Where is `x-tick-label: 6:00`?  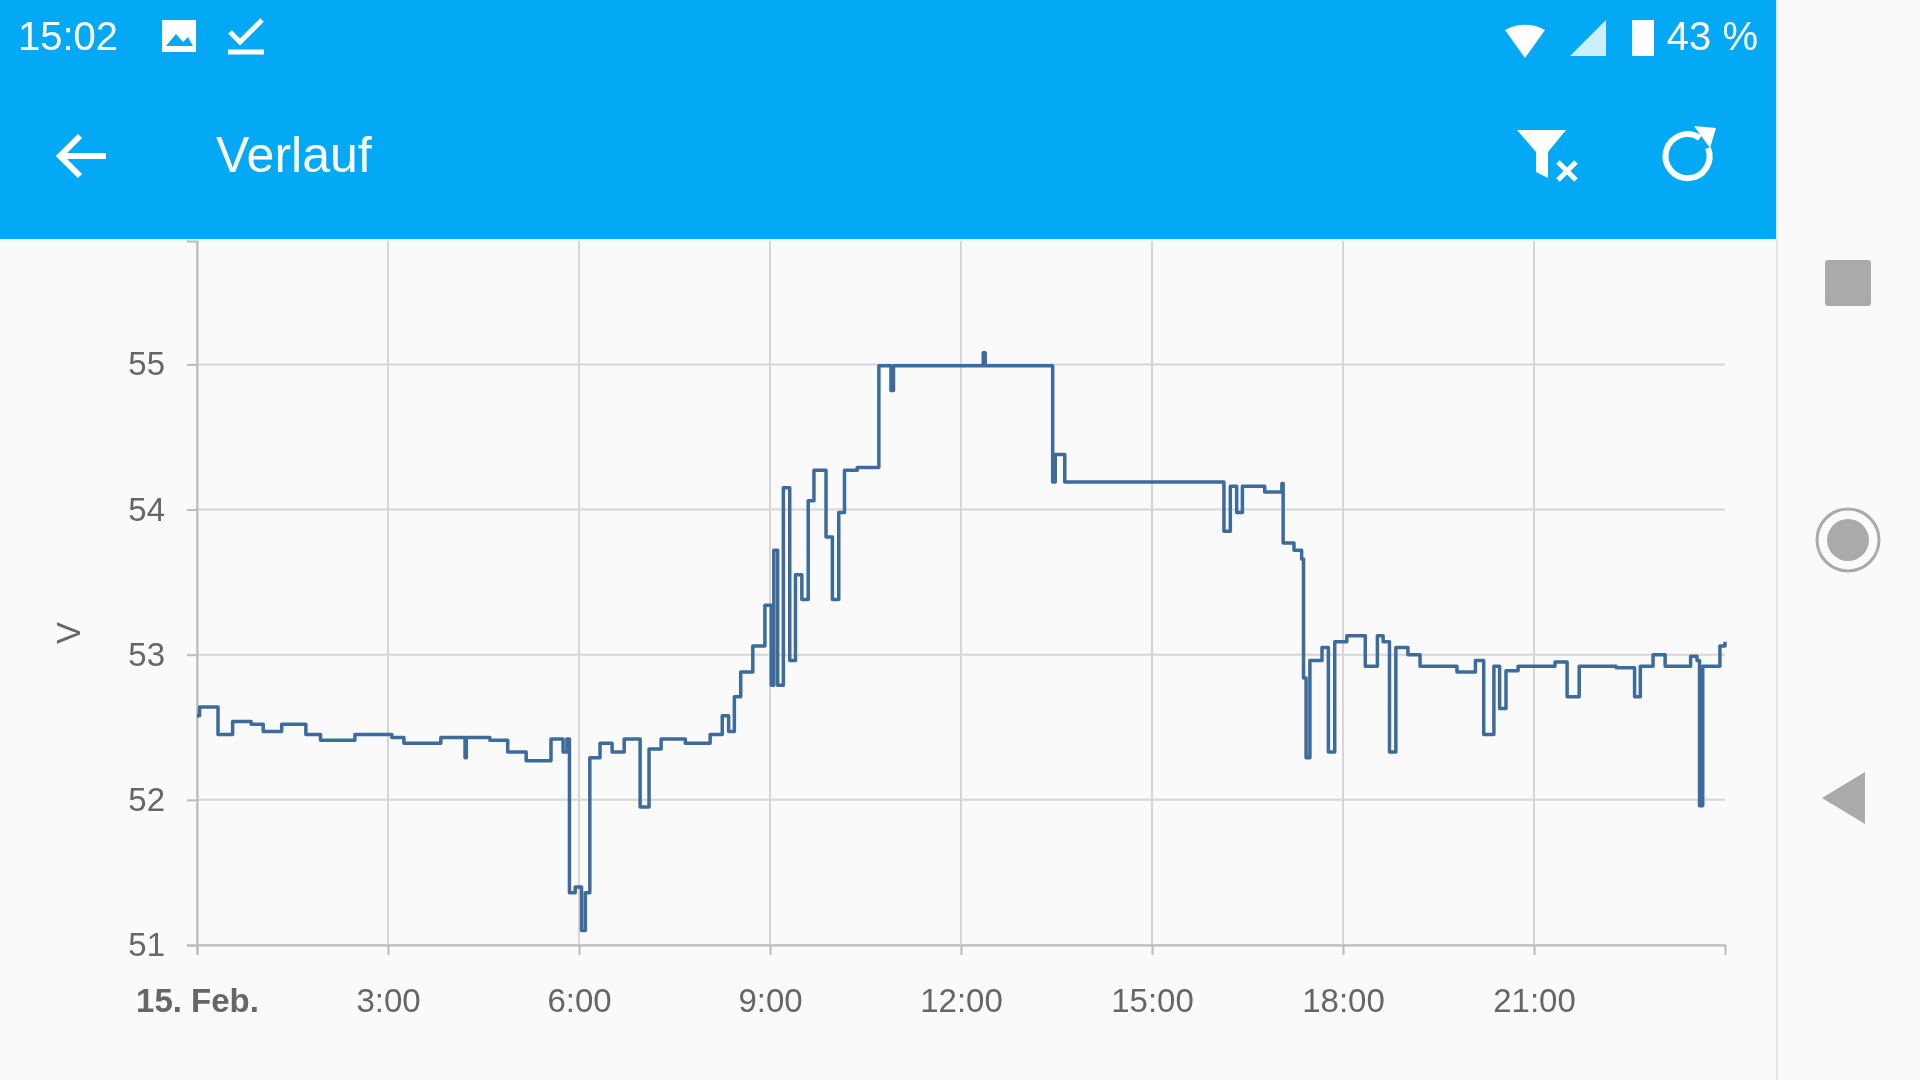 x-tick-label: 6:00 is located at coordinates (579, 1001).